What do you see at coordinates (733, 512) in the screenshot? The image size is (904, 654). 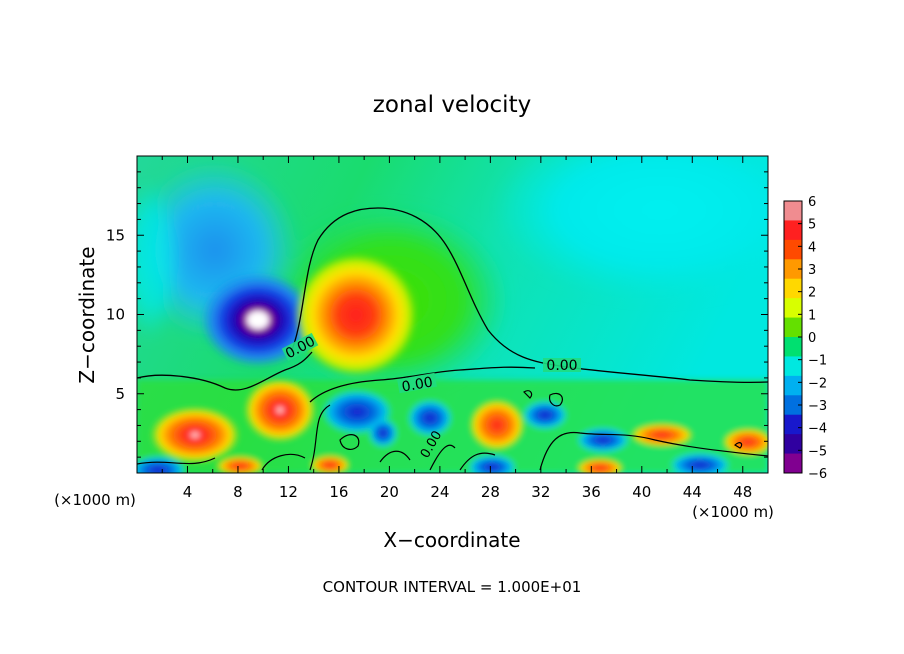 I see `x-unit-right: (×1000 m)` at bounding box center [733, 512].